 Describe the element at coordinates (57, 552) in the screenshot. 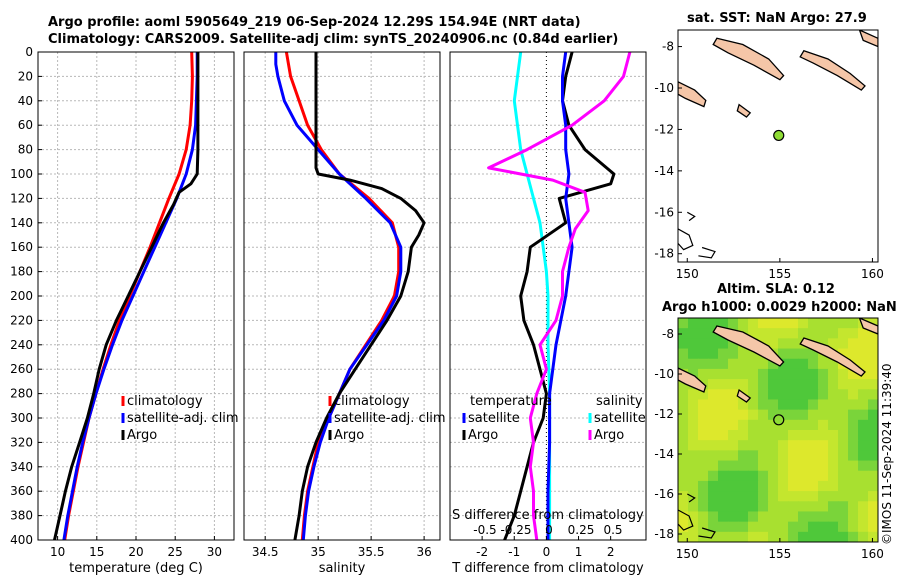

I see `x-tick-label: 10` at that location.